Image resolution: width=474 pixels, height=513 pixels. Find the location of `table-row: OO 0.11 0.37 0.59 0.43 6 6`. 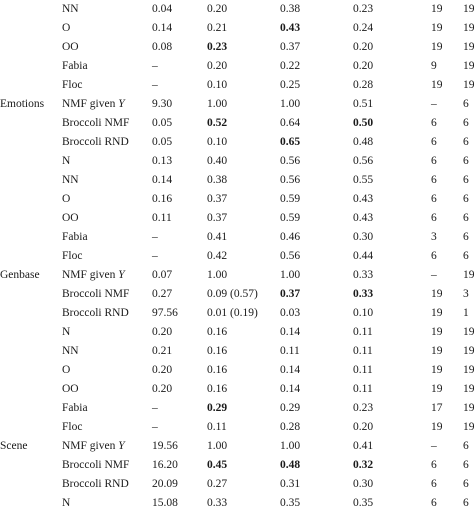

table-row: OO 0.11 0.37 0.59 0.43 6 6 is located at coordinates (237, 218).